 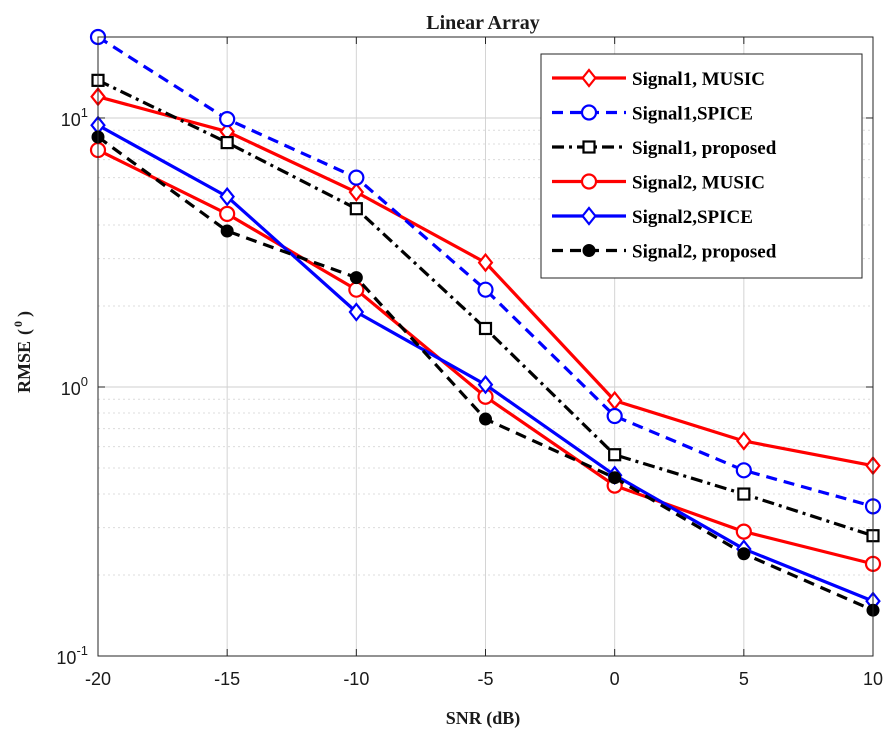 I want to click on chart-title: Linear Array, so click(x=483, y=23).